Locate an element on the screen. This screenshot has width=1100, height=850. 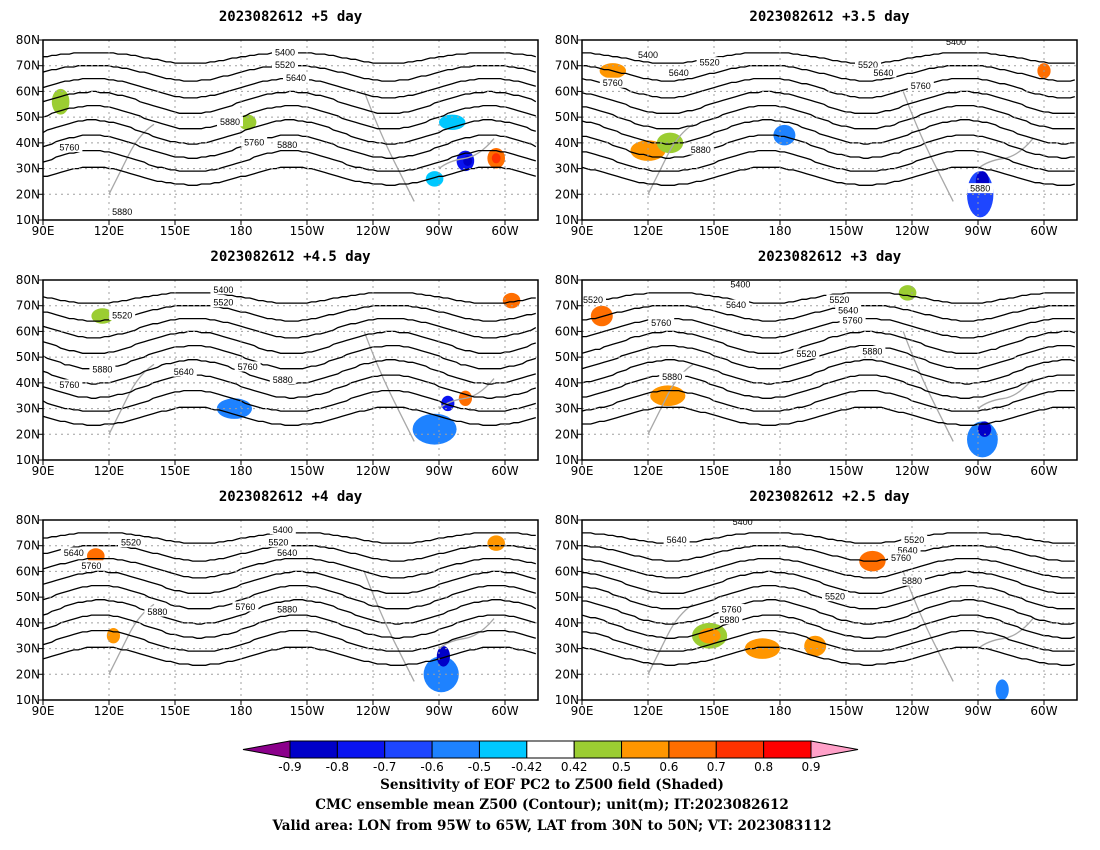
contour-label: 5400 is located at coordinates (956, 42).